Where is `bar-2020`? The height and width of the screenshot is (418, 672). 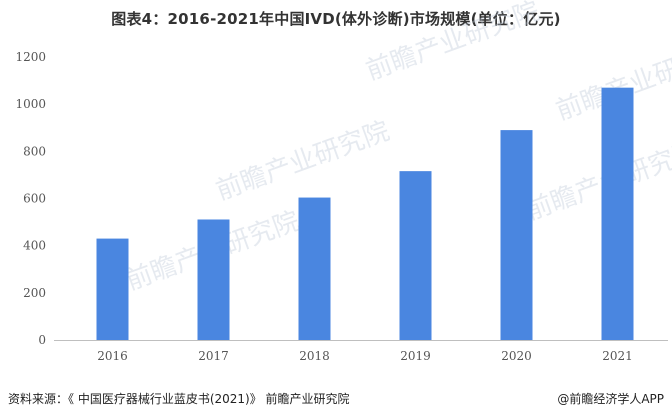
bar-2020 is located at coordinates (516, 235).